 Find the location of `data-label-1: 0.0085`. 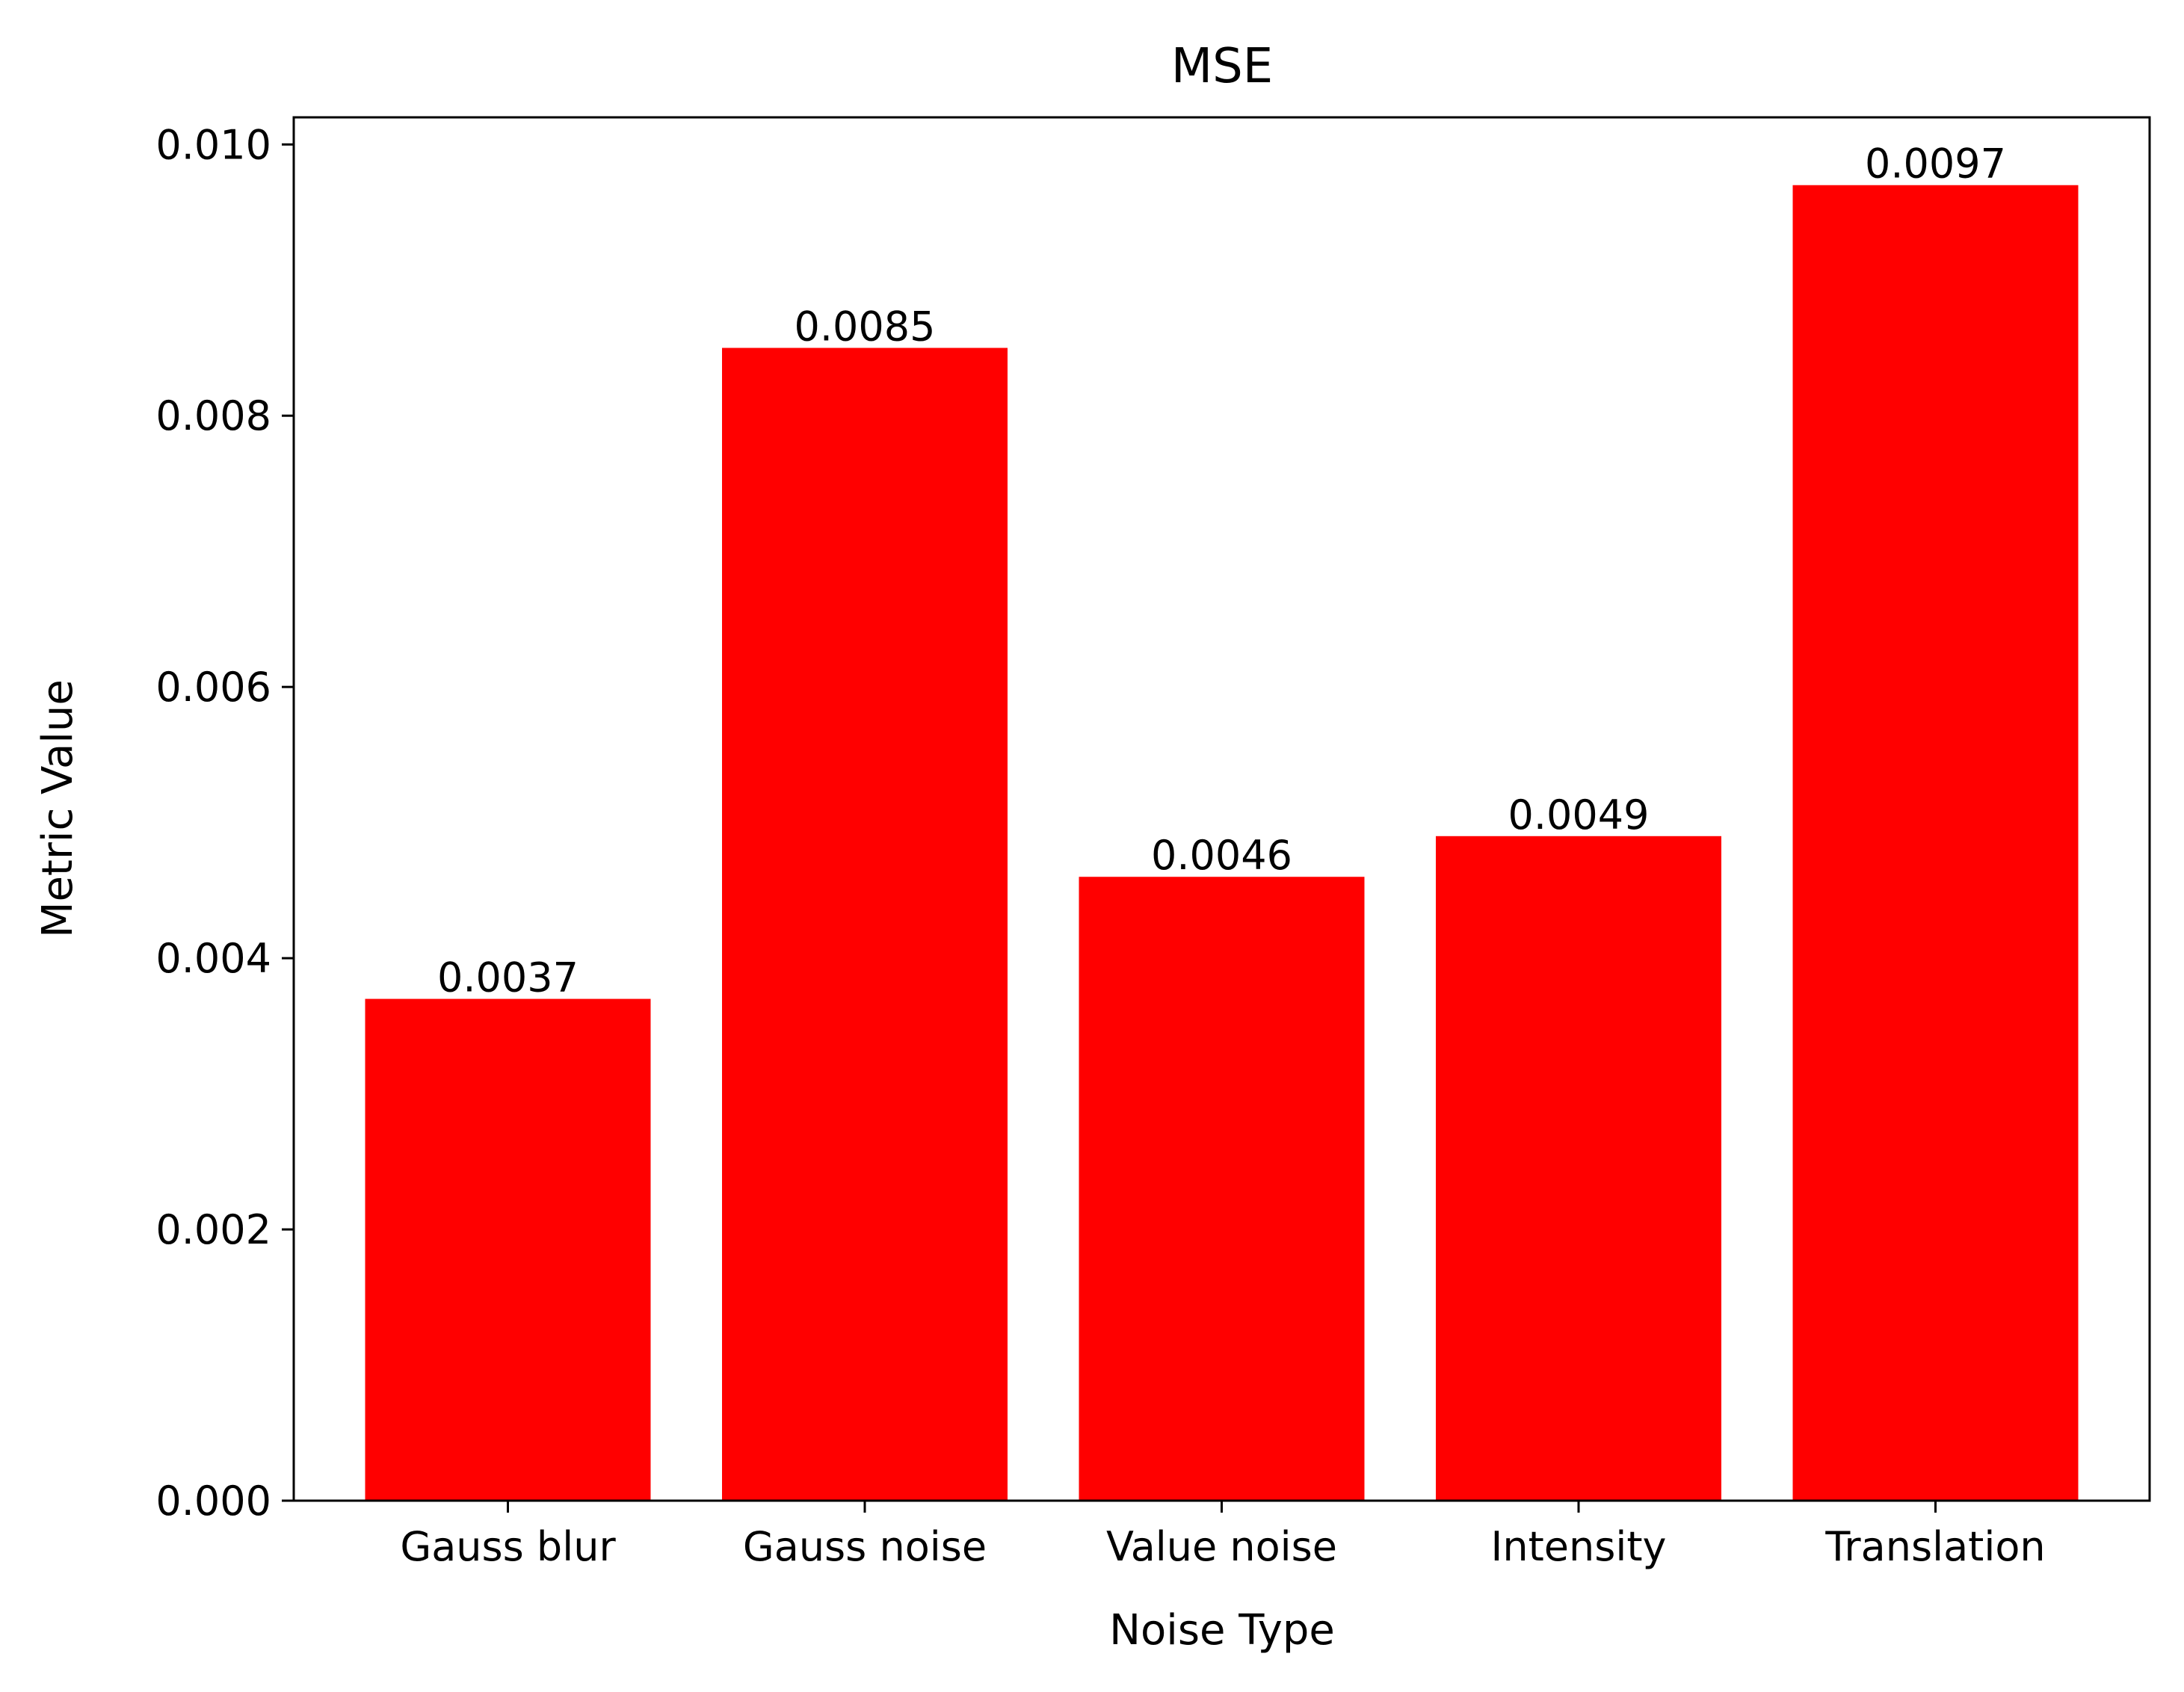

data-label-1: 0.0085 is located at coordinates (865, 327).